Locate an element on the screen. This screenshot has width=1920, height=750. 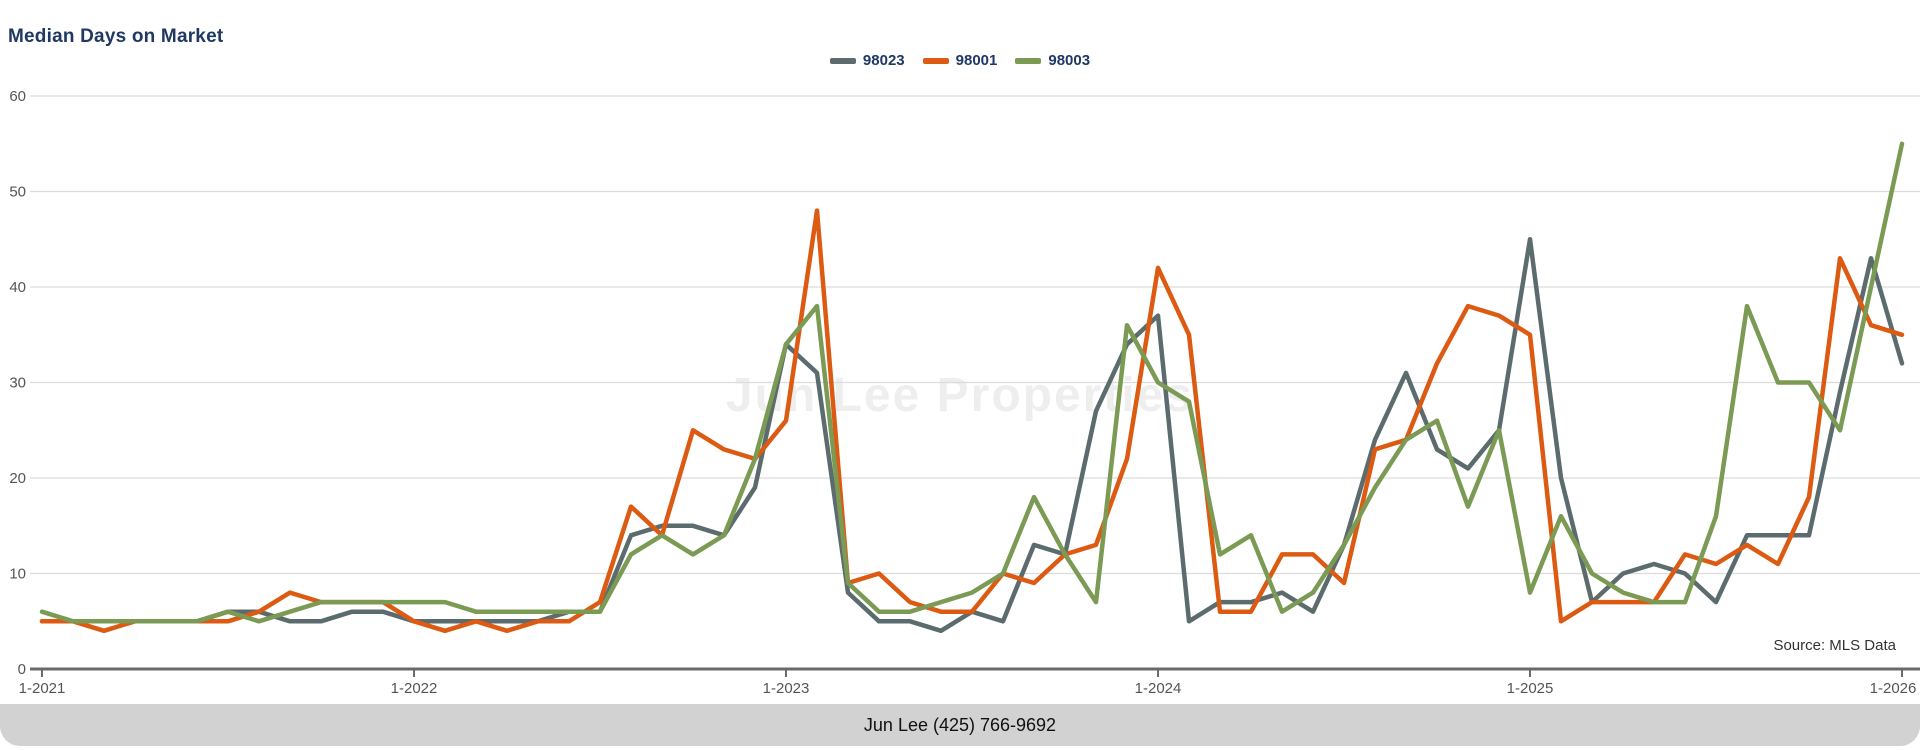
x-tick-label-1-2023: 1-2023 is located at coordinates (786, 688).